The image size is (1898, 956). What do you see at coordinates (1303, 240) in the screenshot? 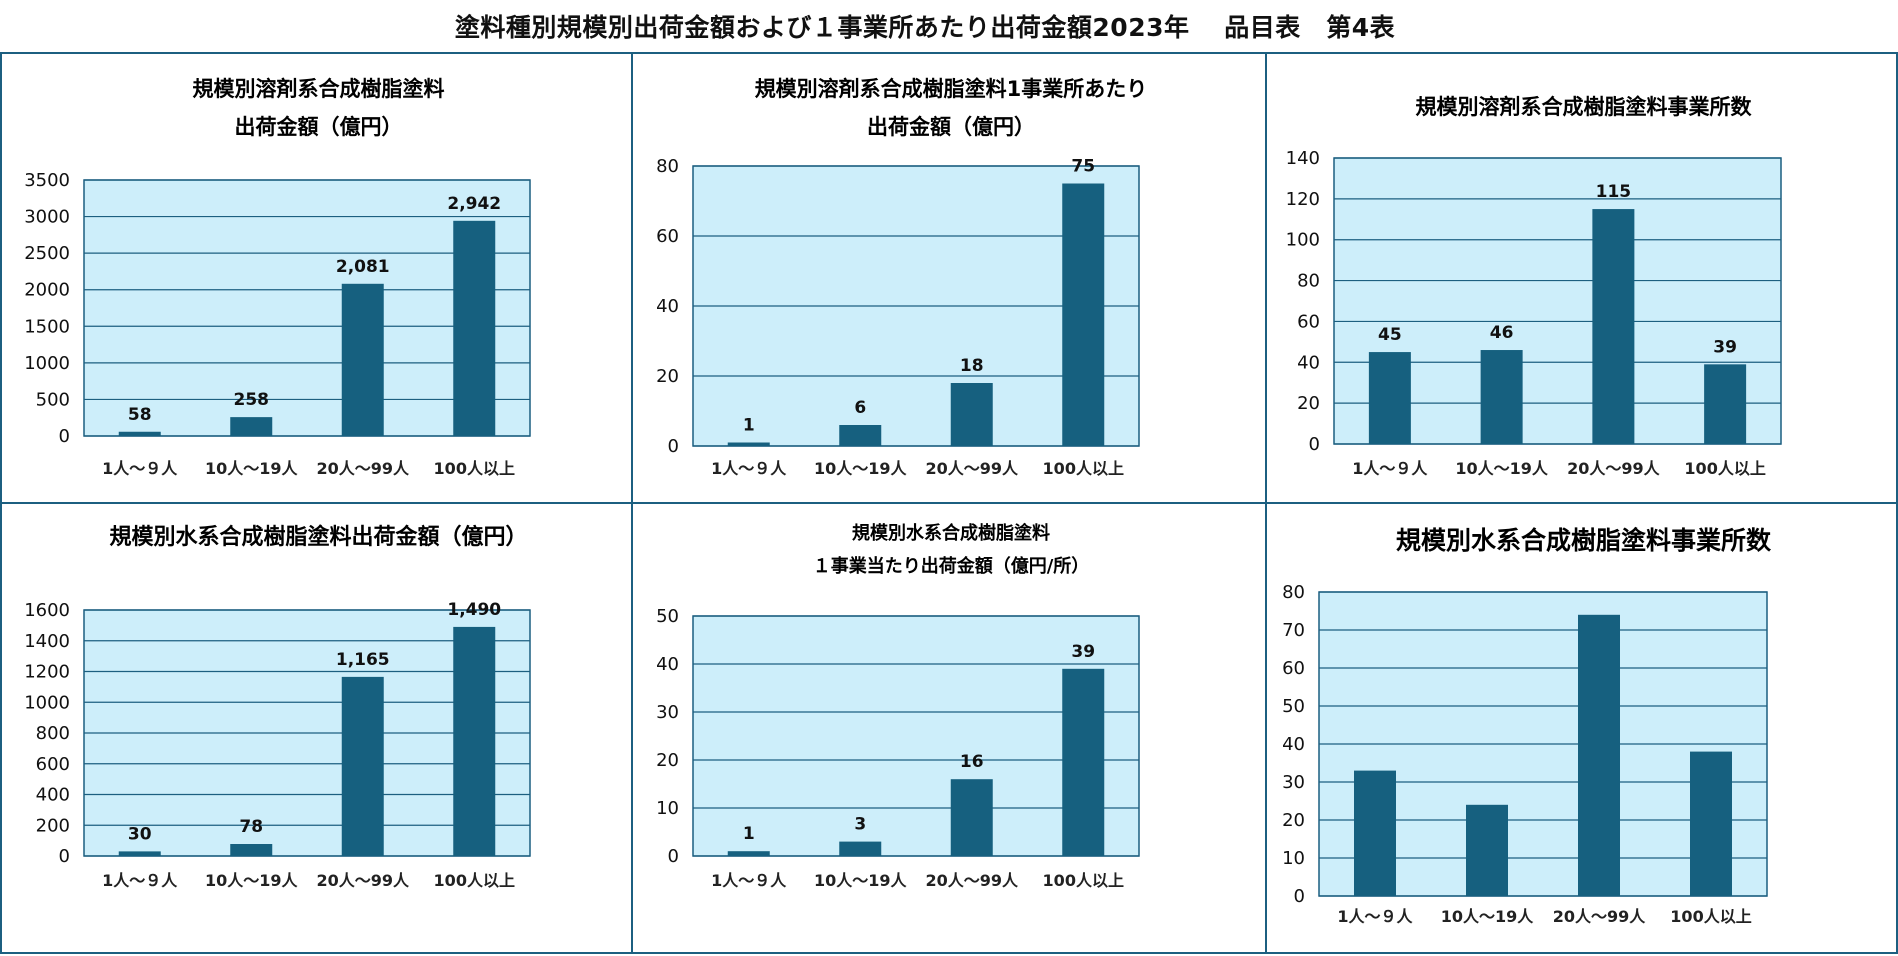
I see `y-tick-label: 100` at bounding box center [1303, 240].